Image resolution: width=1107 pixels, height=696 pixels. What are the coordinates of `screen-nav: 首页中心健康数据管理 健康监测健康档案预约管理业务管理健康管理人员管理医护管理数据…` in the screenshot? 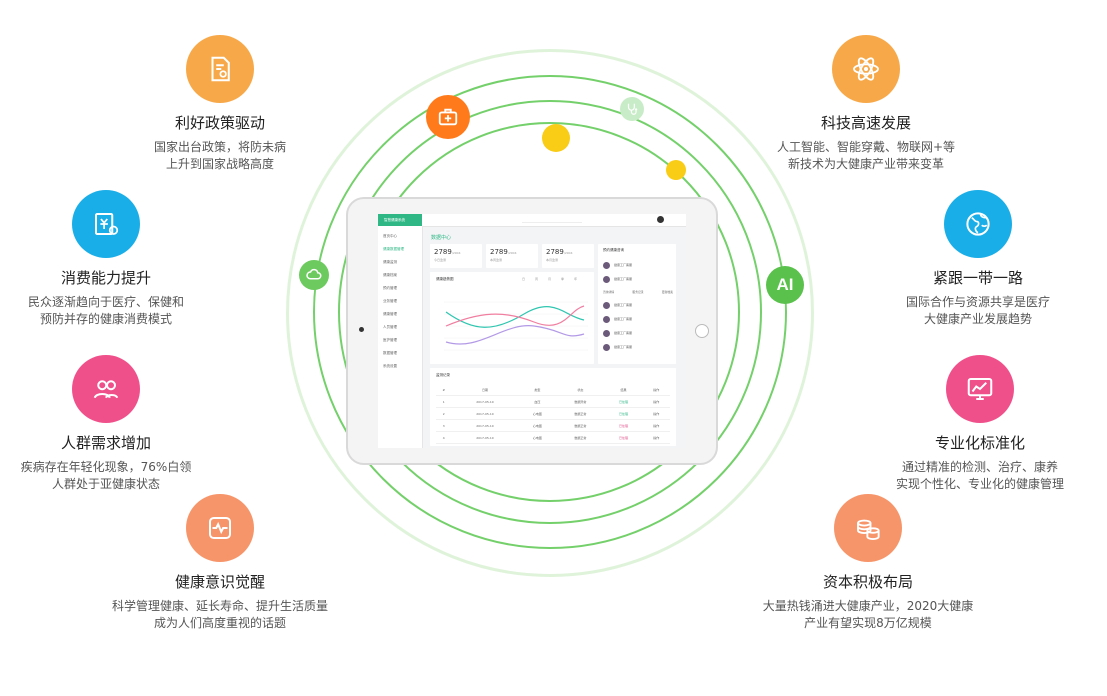 It's located at (400, 299).